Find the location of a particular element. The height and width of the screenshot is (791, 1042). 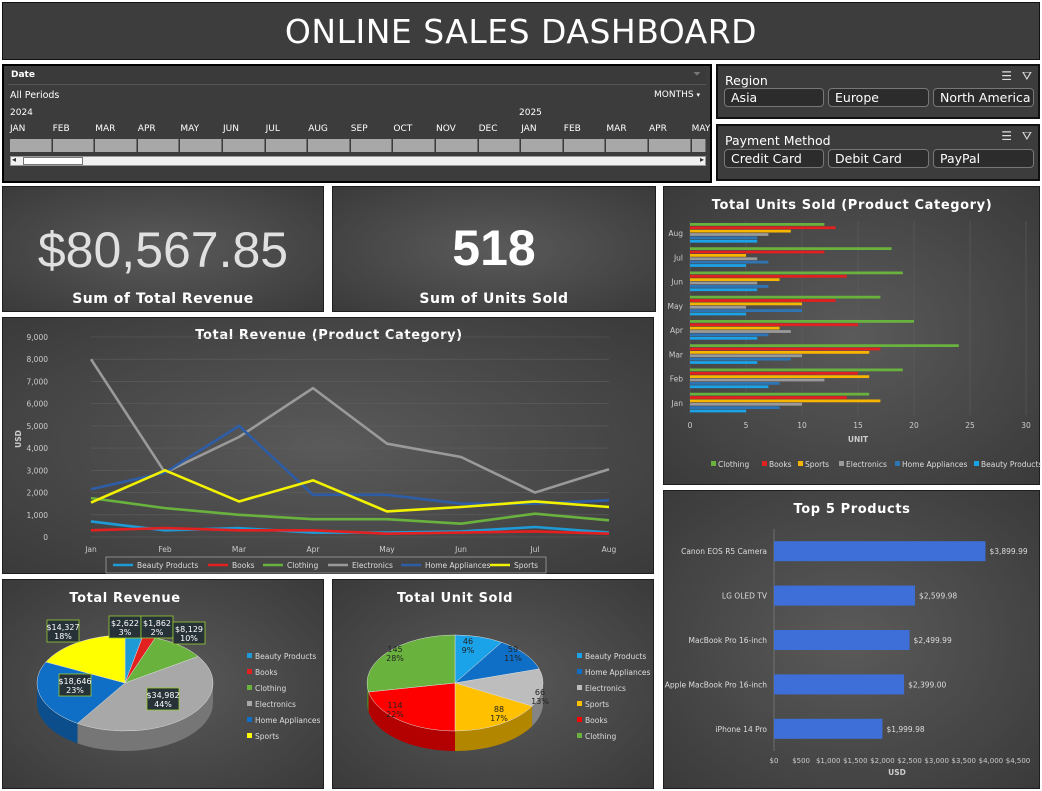

timeline-month-label: MAY is located at coordinates (701, 129).